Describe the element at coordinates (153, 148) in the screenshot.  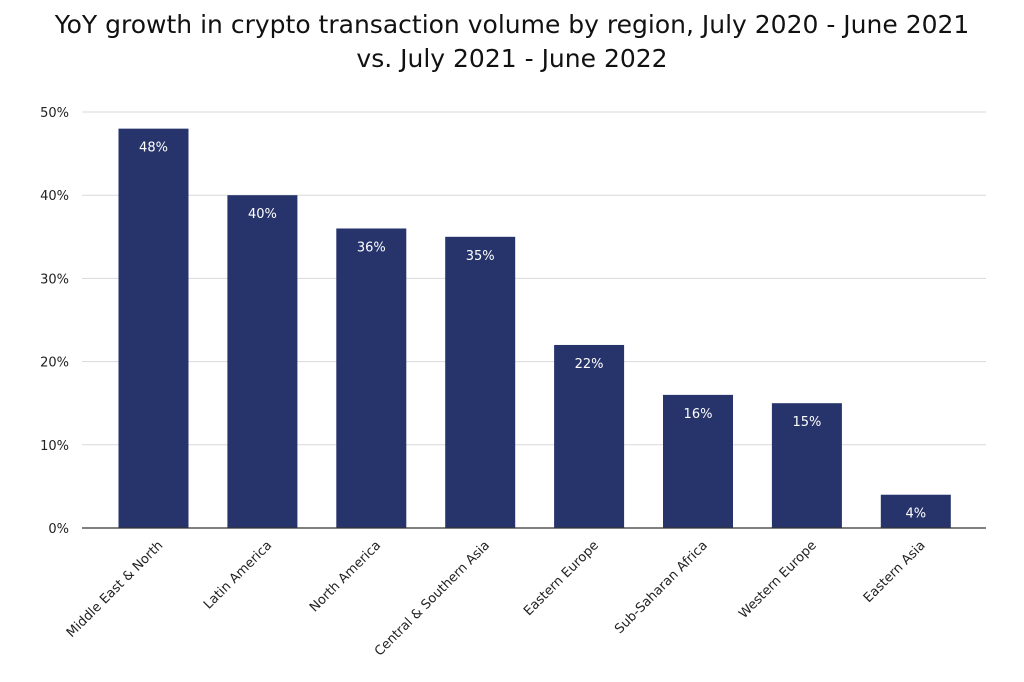
I see `data-label: 48%` at that location.